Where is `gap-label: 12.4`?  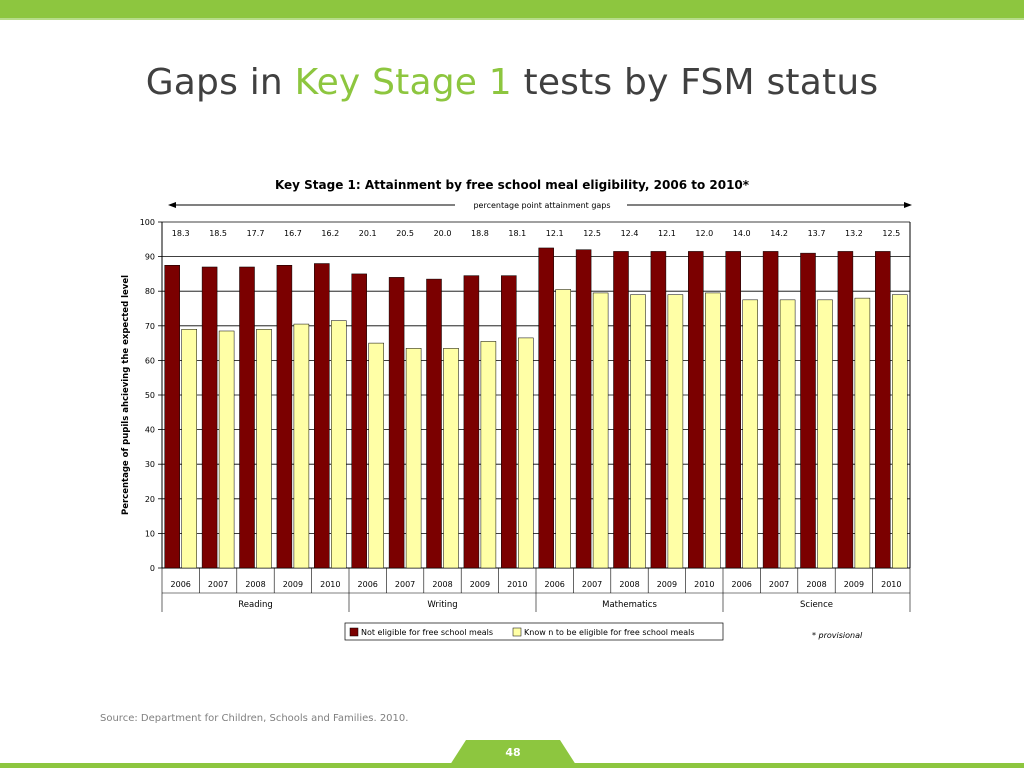
gap-label: 12.4 is located at coordinates (630, 233).